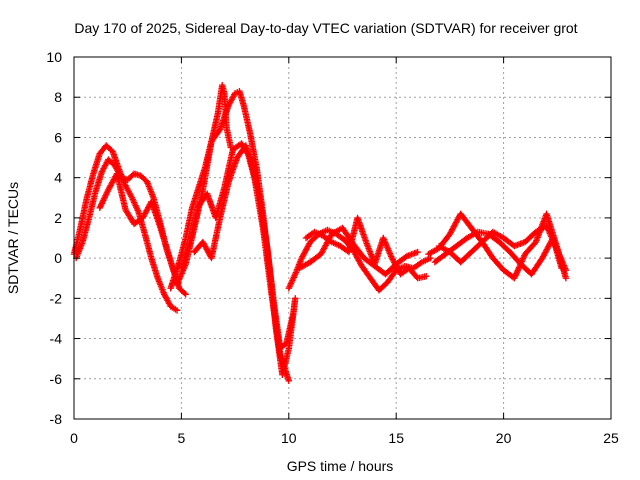 The height and width of the screenshot is (480, 640). I want to click on y-tick-label: 8, so click(58, 97).